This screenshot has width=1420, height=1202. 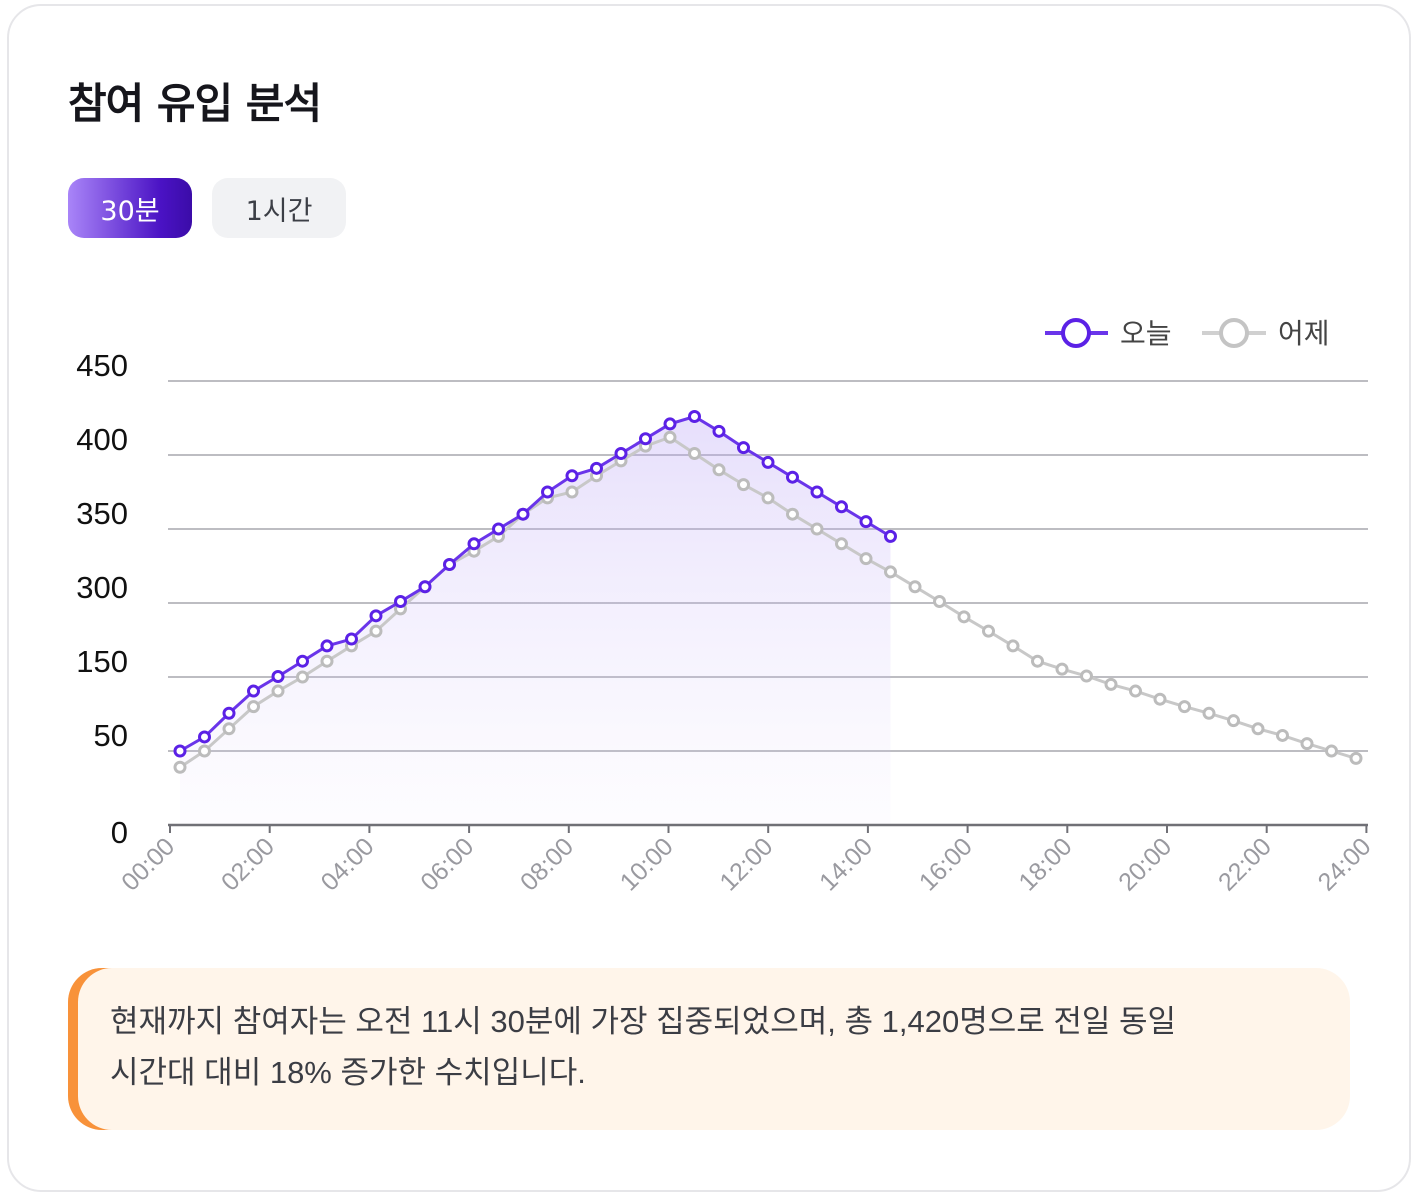 I want to click on legend-today-label: 오늘, so click(x=1146, y=333).